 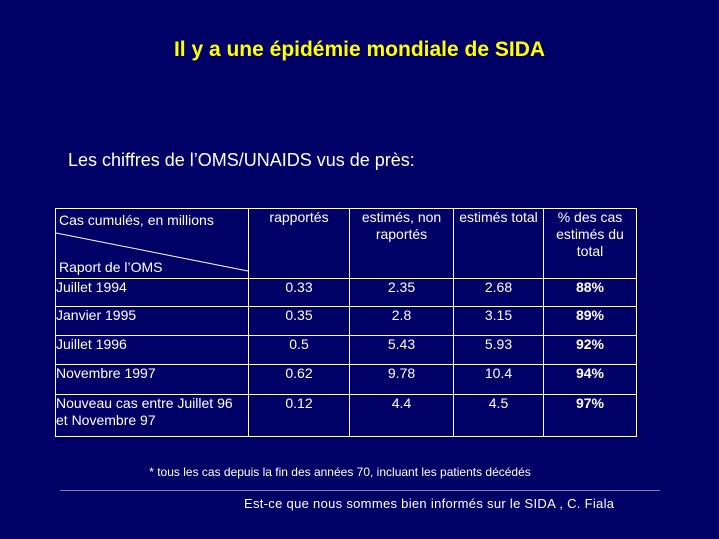 I want to click on column-header: estimés total, so click(x=498, y=243).